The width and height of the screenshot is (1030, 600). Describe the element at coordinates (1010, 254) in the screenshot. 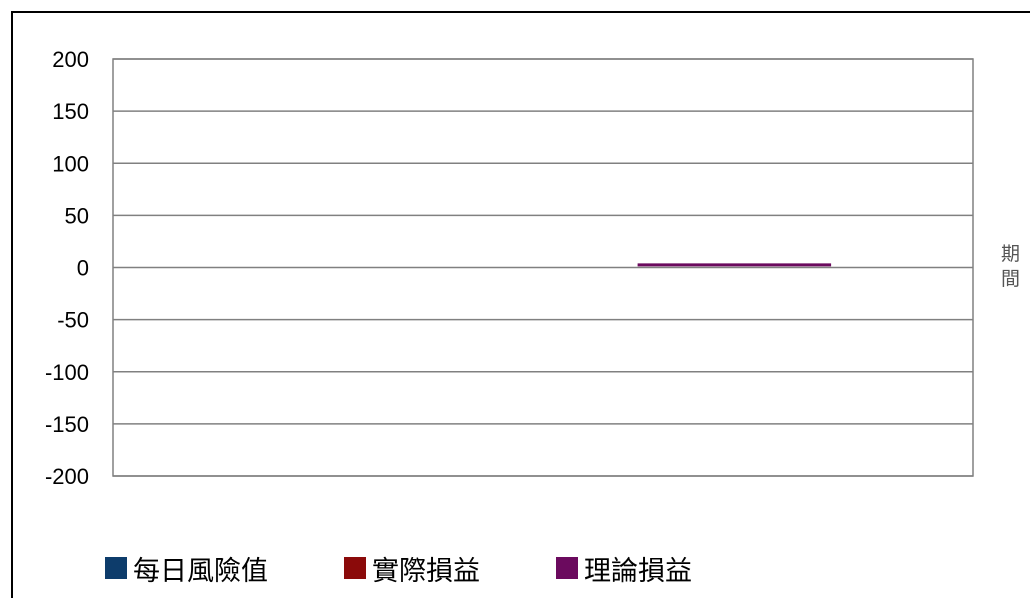

I see `side-label-line-1: 期` at that location.